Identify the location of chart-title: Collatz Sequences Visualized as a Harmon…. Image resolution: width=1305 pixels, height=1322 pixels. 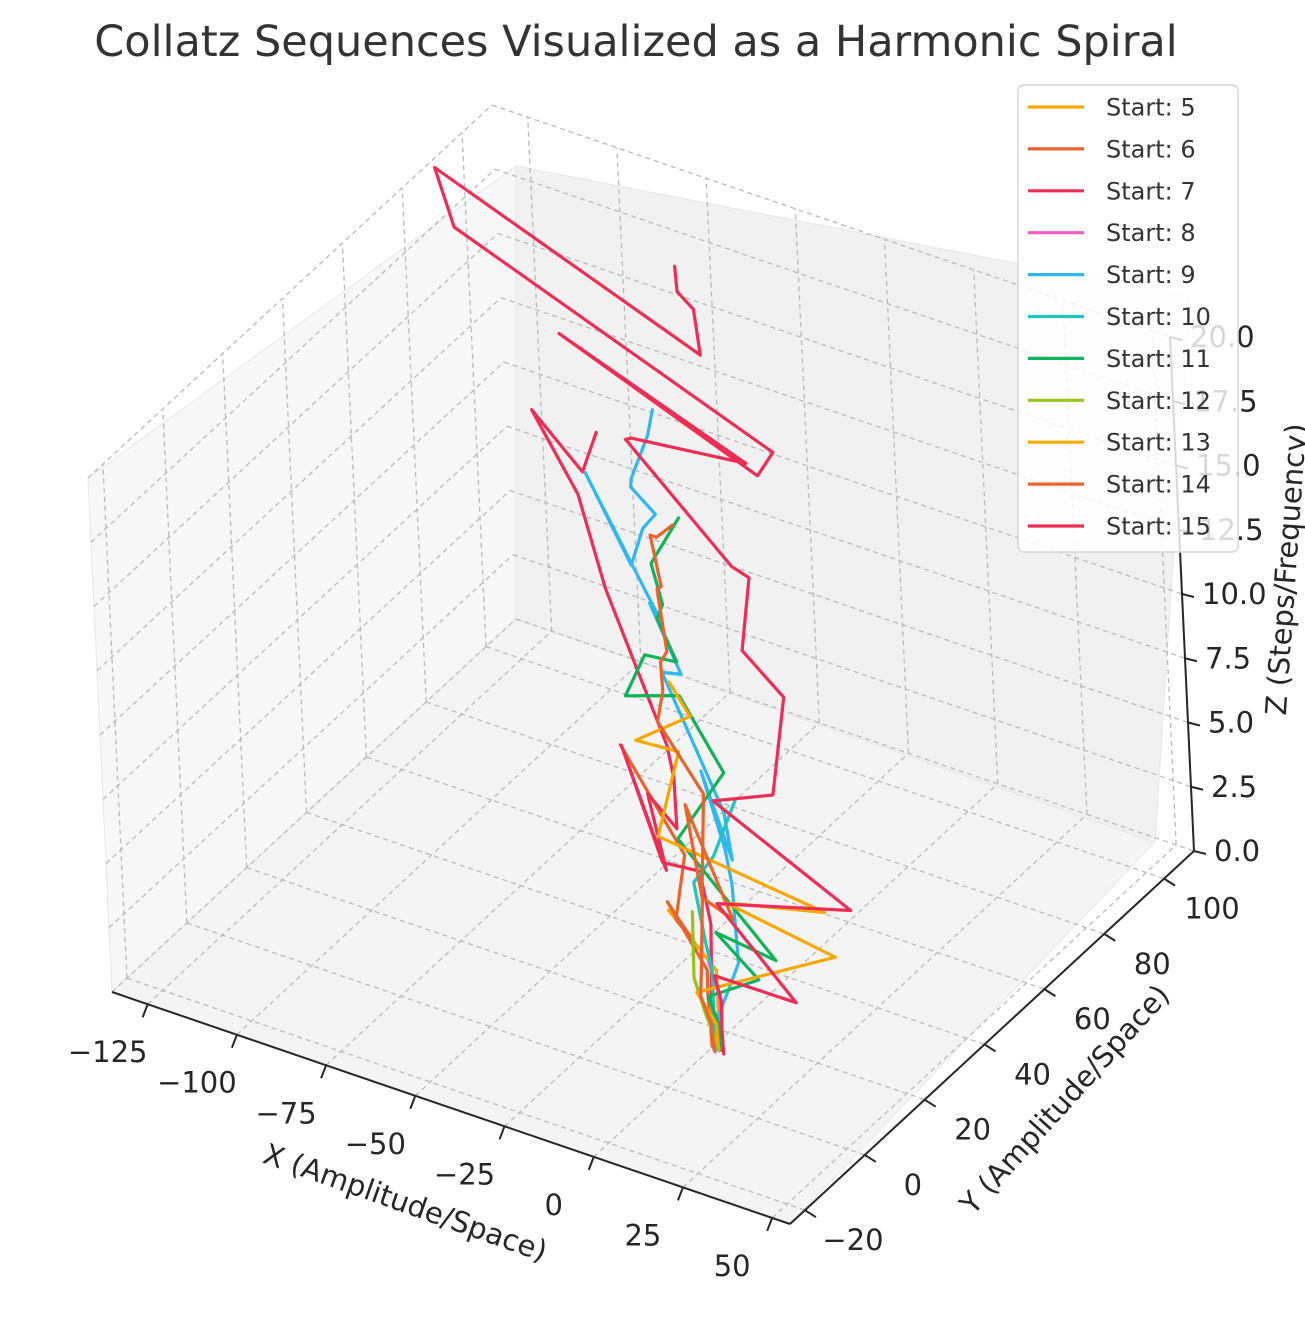
(635, 42).